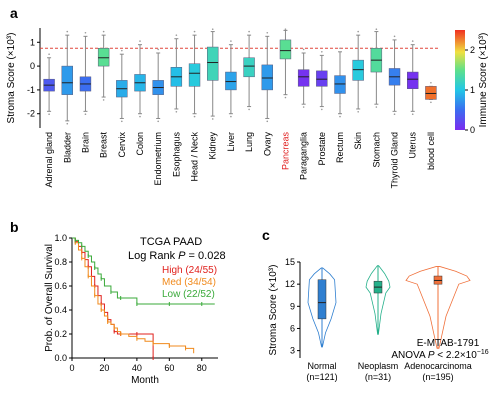  What do you see at coordinates (249, 142) in the screenshot?
I see `panel-a-category-label: Lung` at bounding box center [249, 142].